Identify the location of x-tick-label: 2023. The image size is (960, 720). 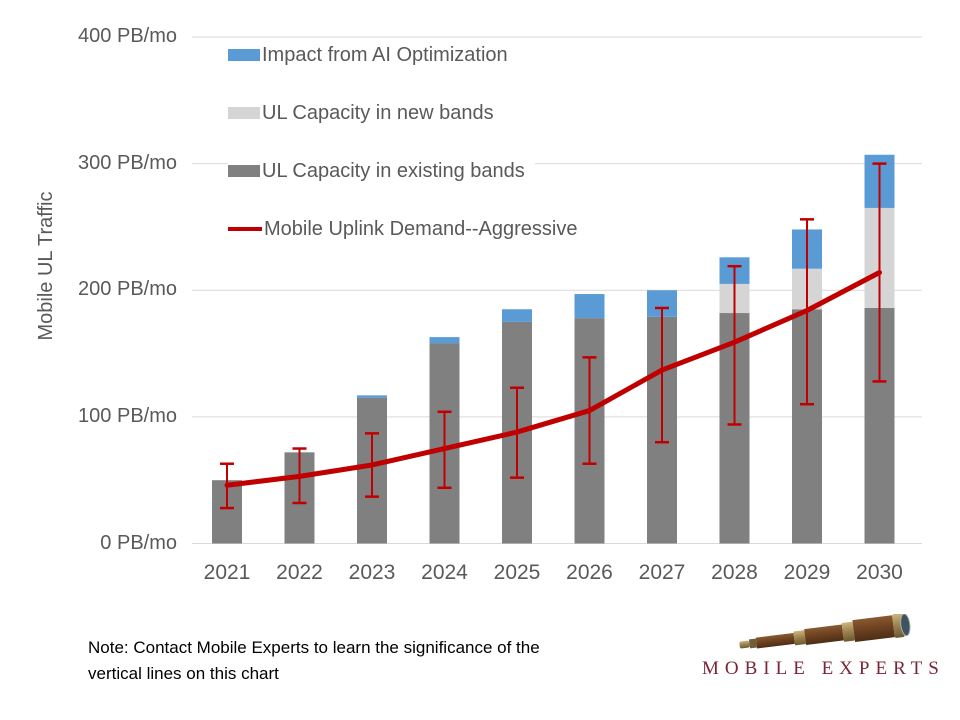
(372, 572).